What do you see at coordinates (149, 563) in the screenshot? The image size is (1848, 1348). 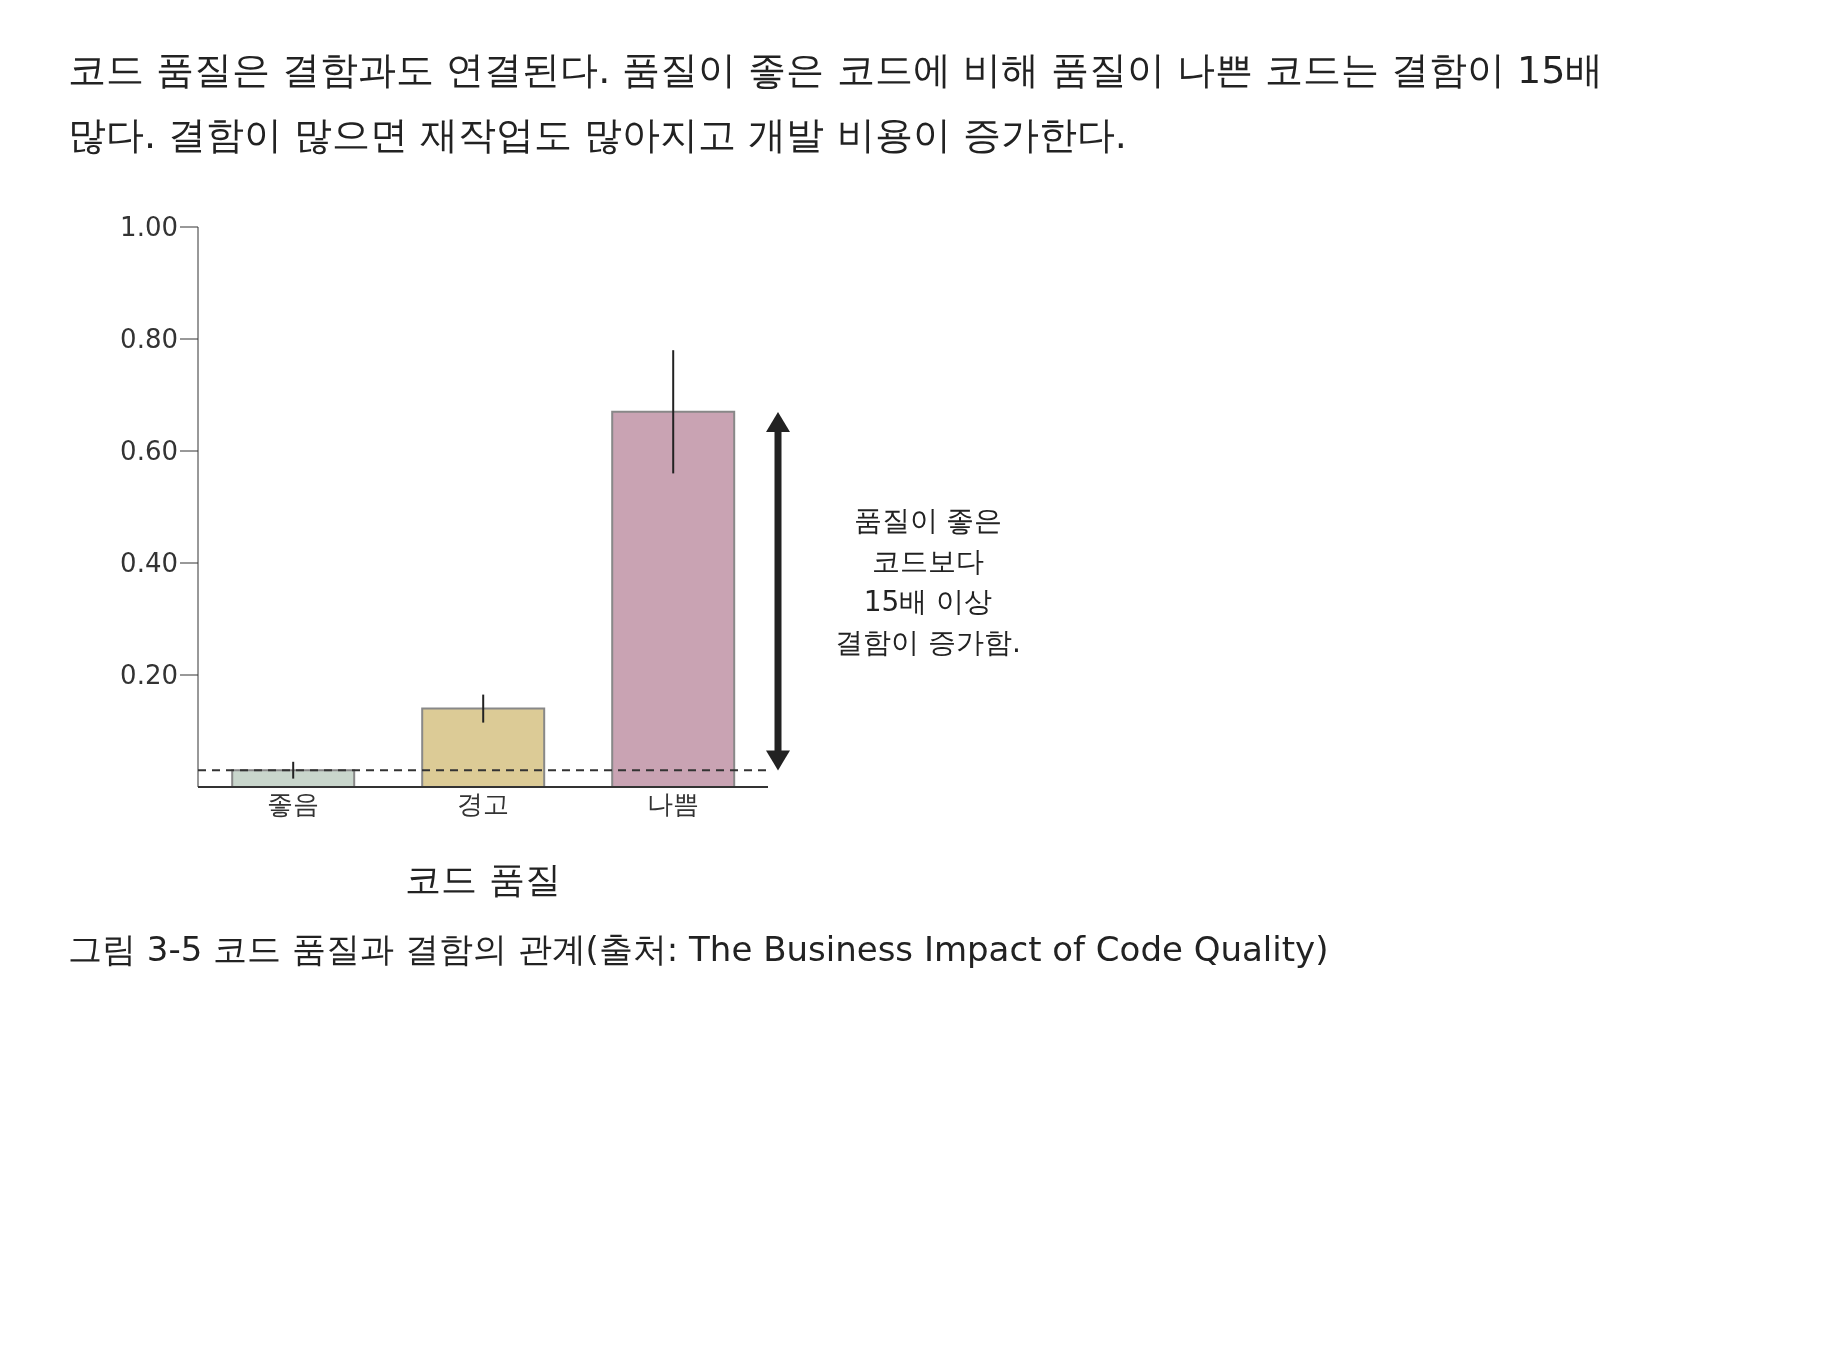 I see `y-tick-label: 0.40` at bounding box center [149, 563].